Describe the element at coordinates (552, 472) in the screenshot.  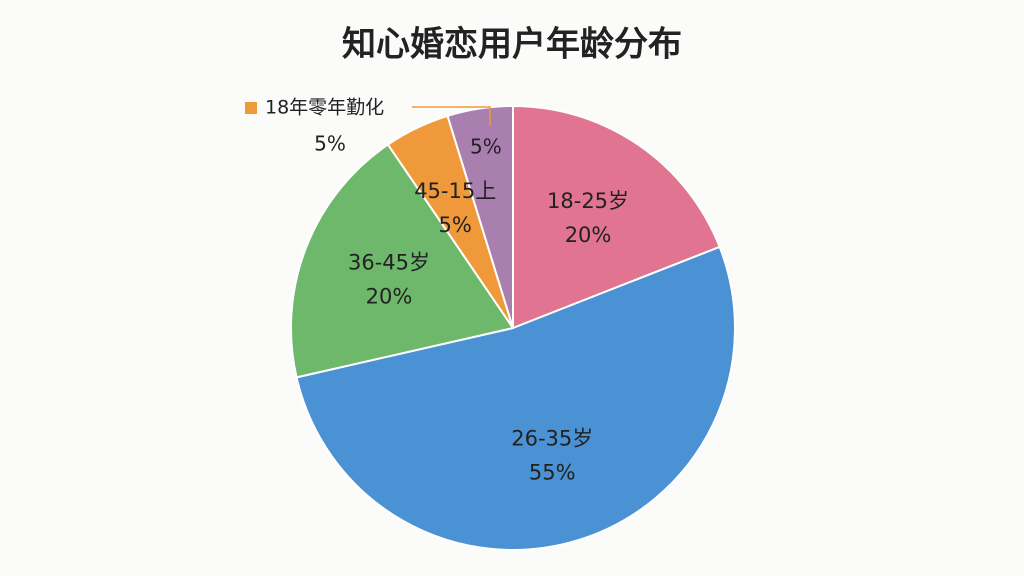
I see `slice-value-label: 55%` at that location.